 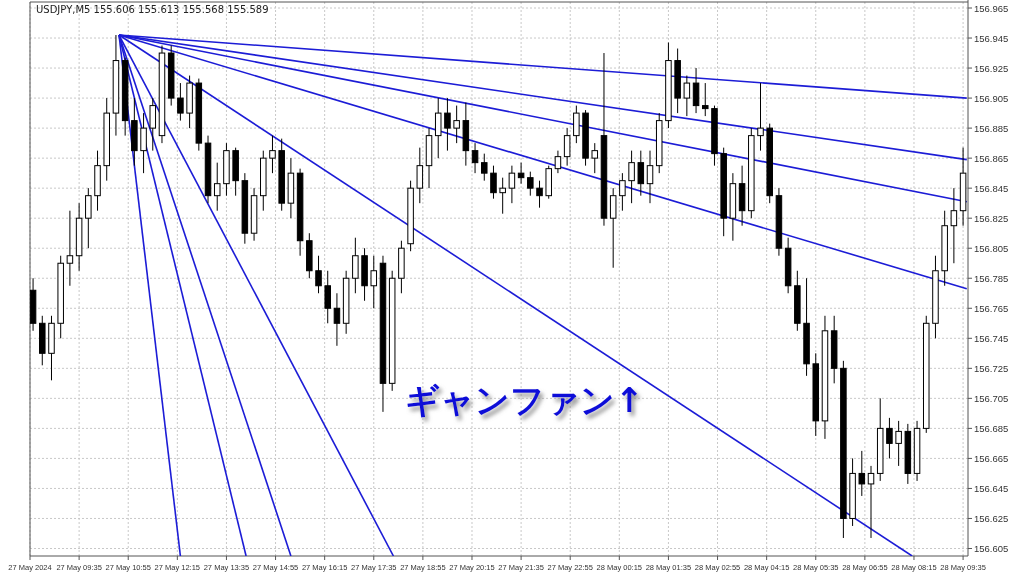 What do you see at coordinates (991, 488) in the screenshot?
I see `y-tick-label: 156.645` at bounding box center [991, 488].